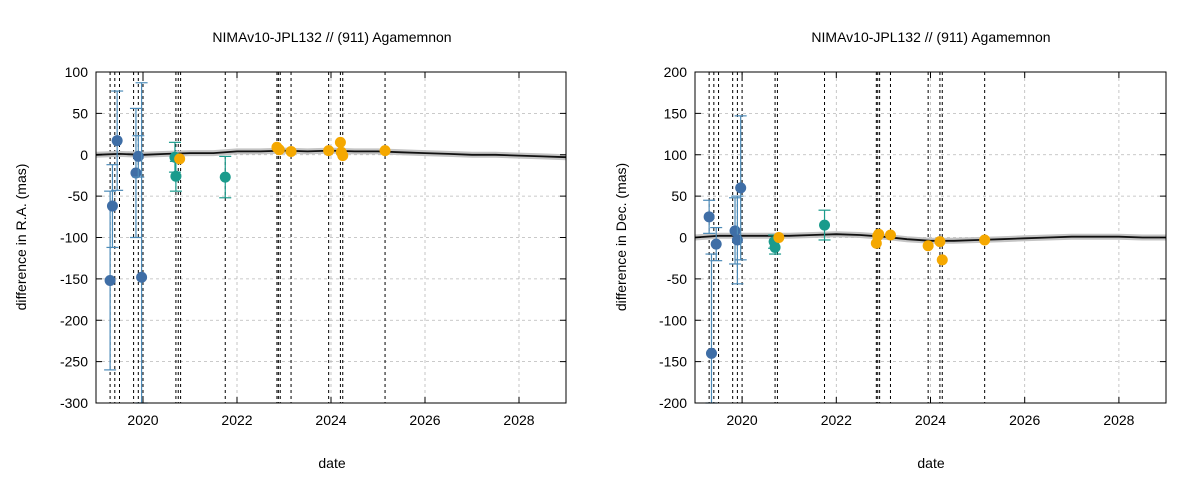 The image size is (1200, 480). Describe the element at coordinates (836, 420) in the screenshot. I see `dec-x-tick-label: 2022` at that location.